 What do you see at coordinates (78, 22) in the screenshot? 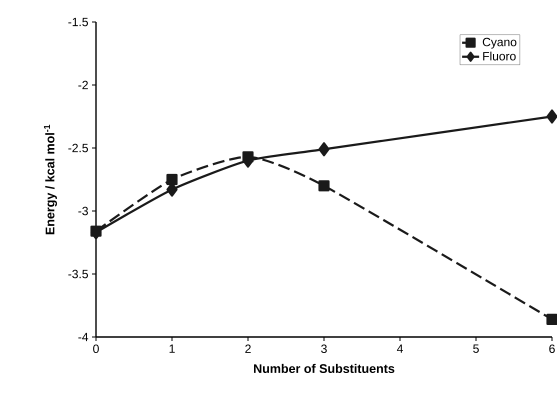
I see `y-tick-label: -1.5` at bounding box center [78, 22].